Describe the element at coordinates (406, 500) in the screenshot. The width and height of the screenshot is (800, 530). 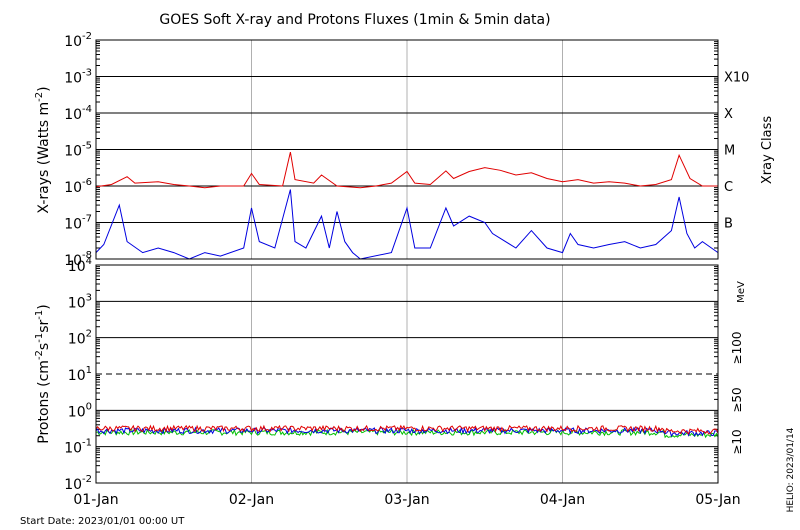
I see `x-tick-label-2: 03-Jan` at that location.